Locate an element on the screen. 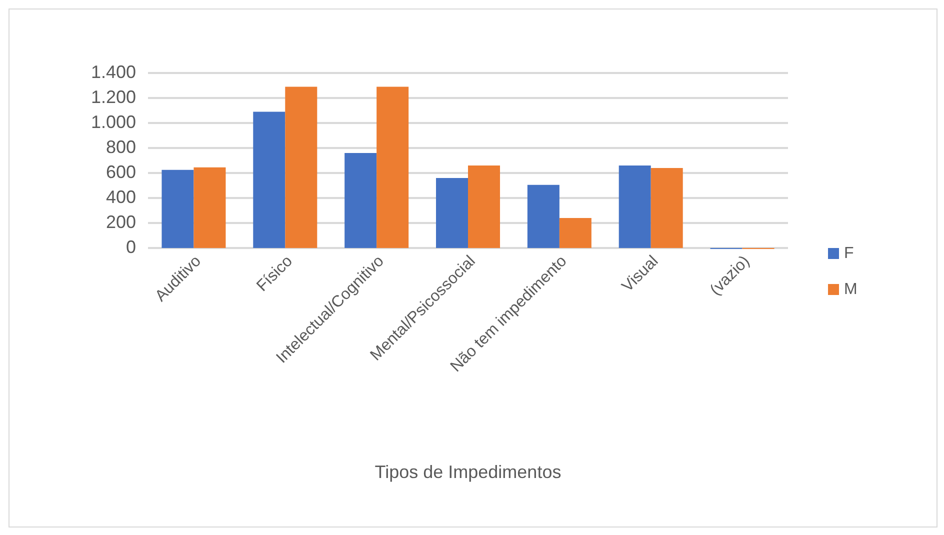 The width and height of the screenshot is (944, 535). y-tick-label: 1.400 is located at coordinates (113, 72).